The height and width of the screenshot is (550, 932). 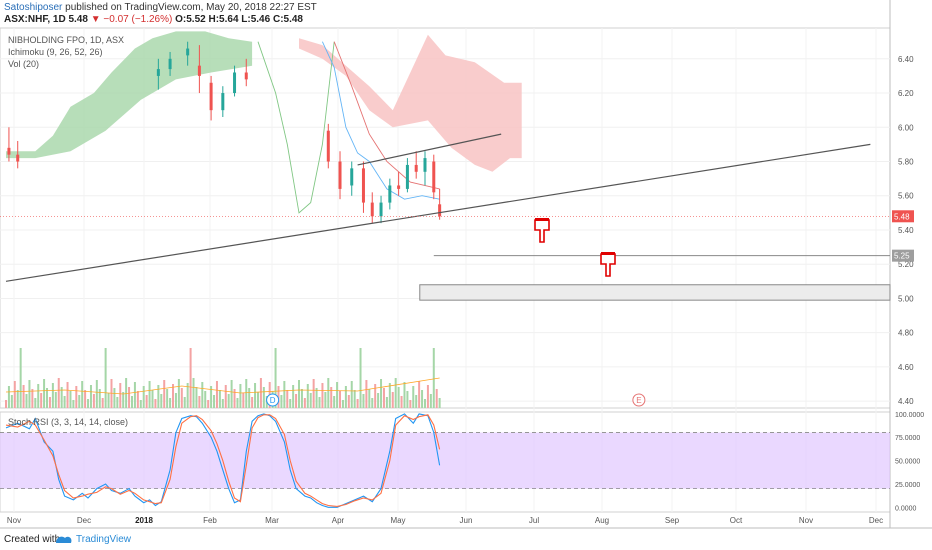 What do you see at coordinates (906, 93) in the screenshot?
I see `price-tick-label: 6.20` at bounding box center [906, 93].